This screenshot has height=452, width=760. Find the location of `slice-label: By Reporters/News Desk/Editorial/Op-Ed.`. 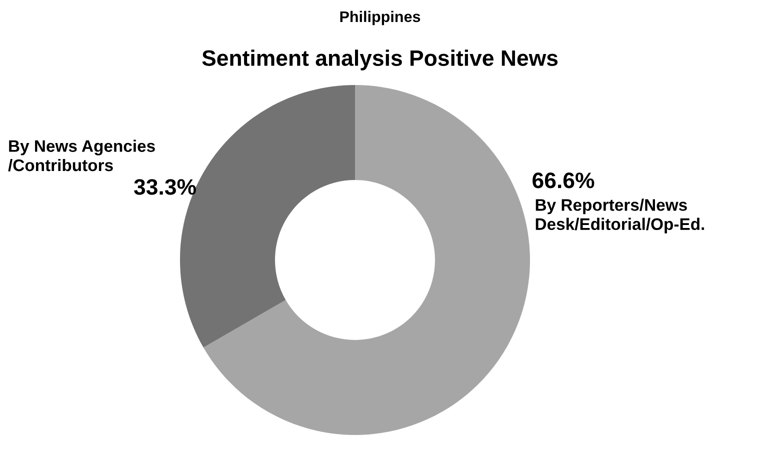

slice-label: By Reporters/News Desk/Editorial/Op-Ed. is located at coordinates (620, 216).